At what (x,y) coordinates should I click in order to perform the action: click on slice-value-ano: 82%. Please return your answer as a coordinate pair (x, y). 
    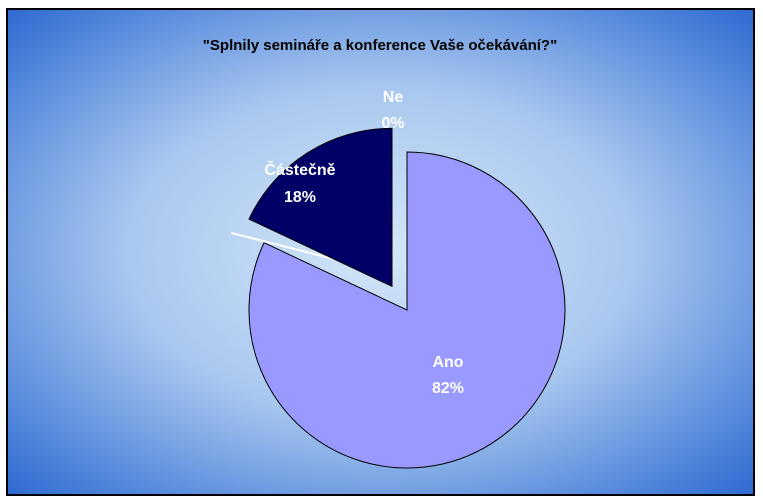
    Looking at the image, I should click on (448, 388).